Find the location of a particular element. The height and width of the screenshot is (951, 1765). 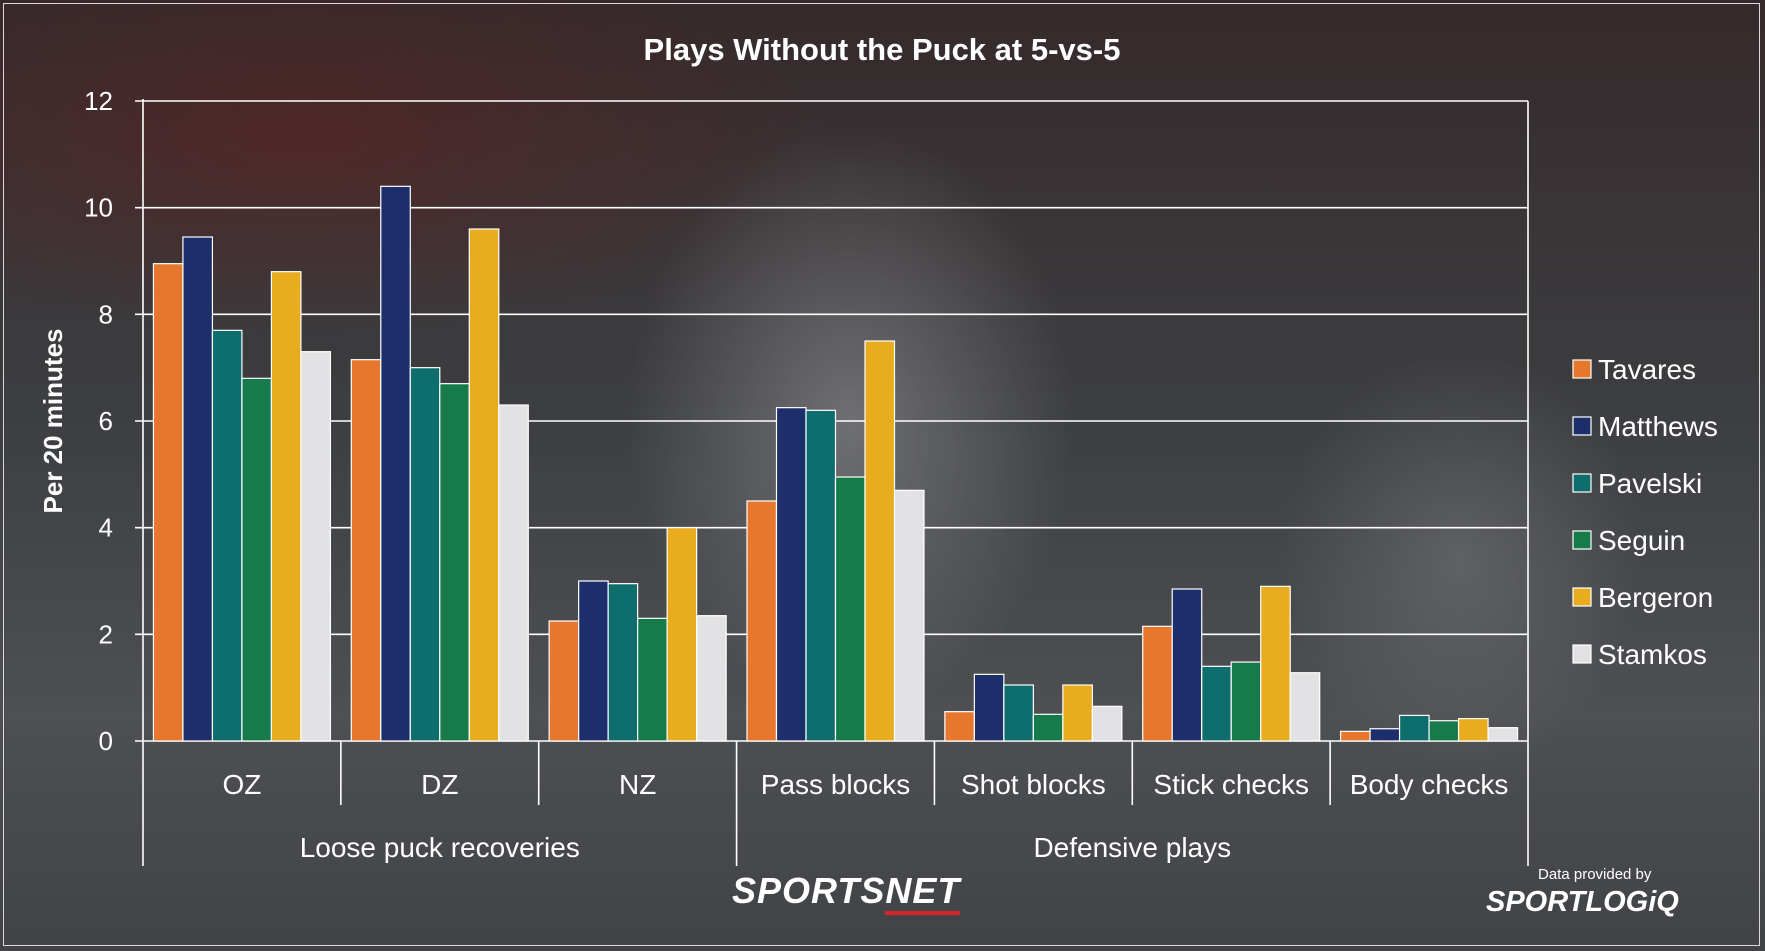

y-tick-label: 10 is located at coordinates (98, 208).